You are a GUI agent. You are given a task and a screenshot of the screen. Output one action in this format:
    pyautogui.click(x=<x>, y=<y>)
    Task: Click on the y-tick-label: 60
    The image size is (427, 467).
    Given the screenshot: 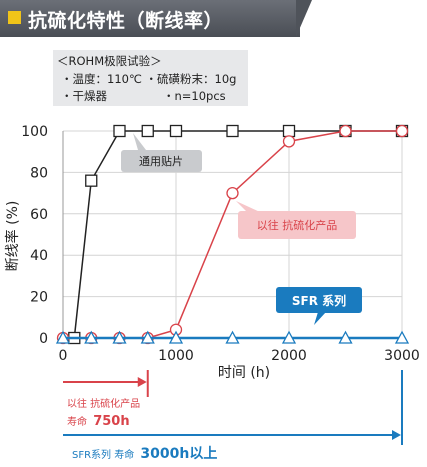 What is the action you would take?
    pyautogui.click(x=39, y=215)
    